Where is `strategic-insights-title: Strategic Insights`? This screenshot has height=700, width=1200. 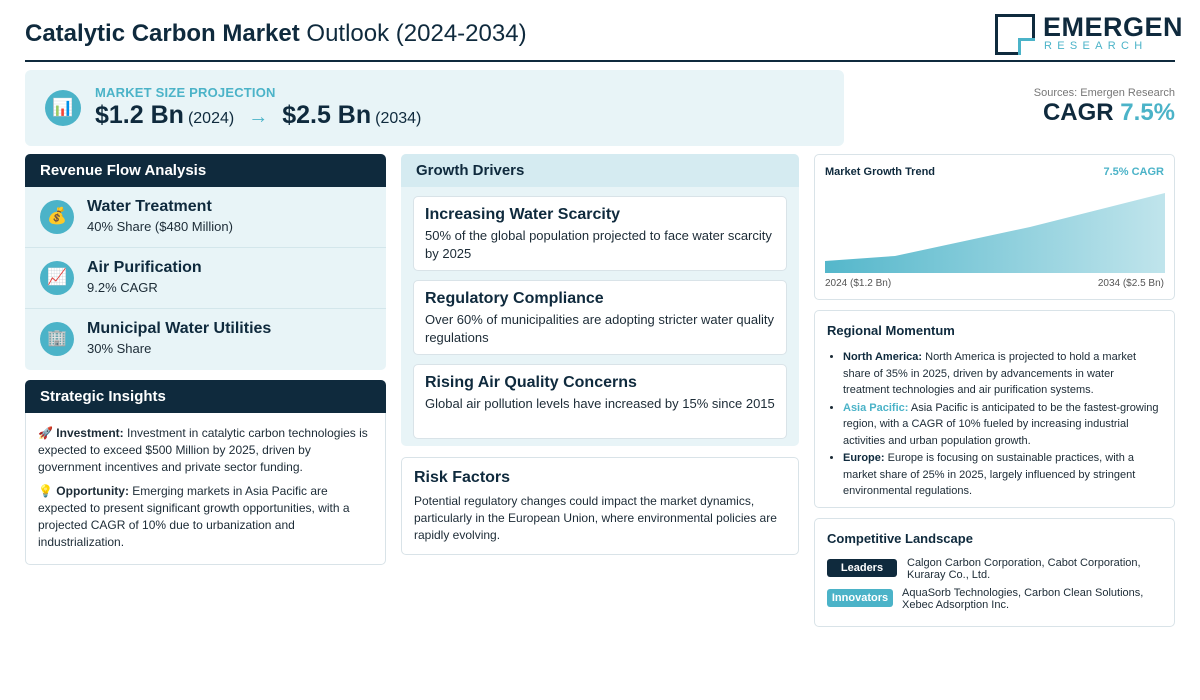 strategic-insights-title: Strategic Insights is located at coordinates (205, 396).